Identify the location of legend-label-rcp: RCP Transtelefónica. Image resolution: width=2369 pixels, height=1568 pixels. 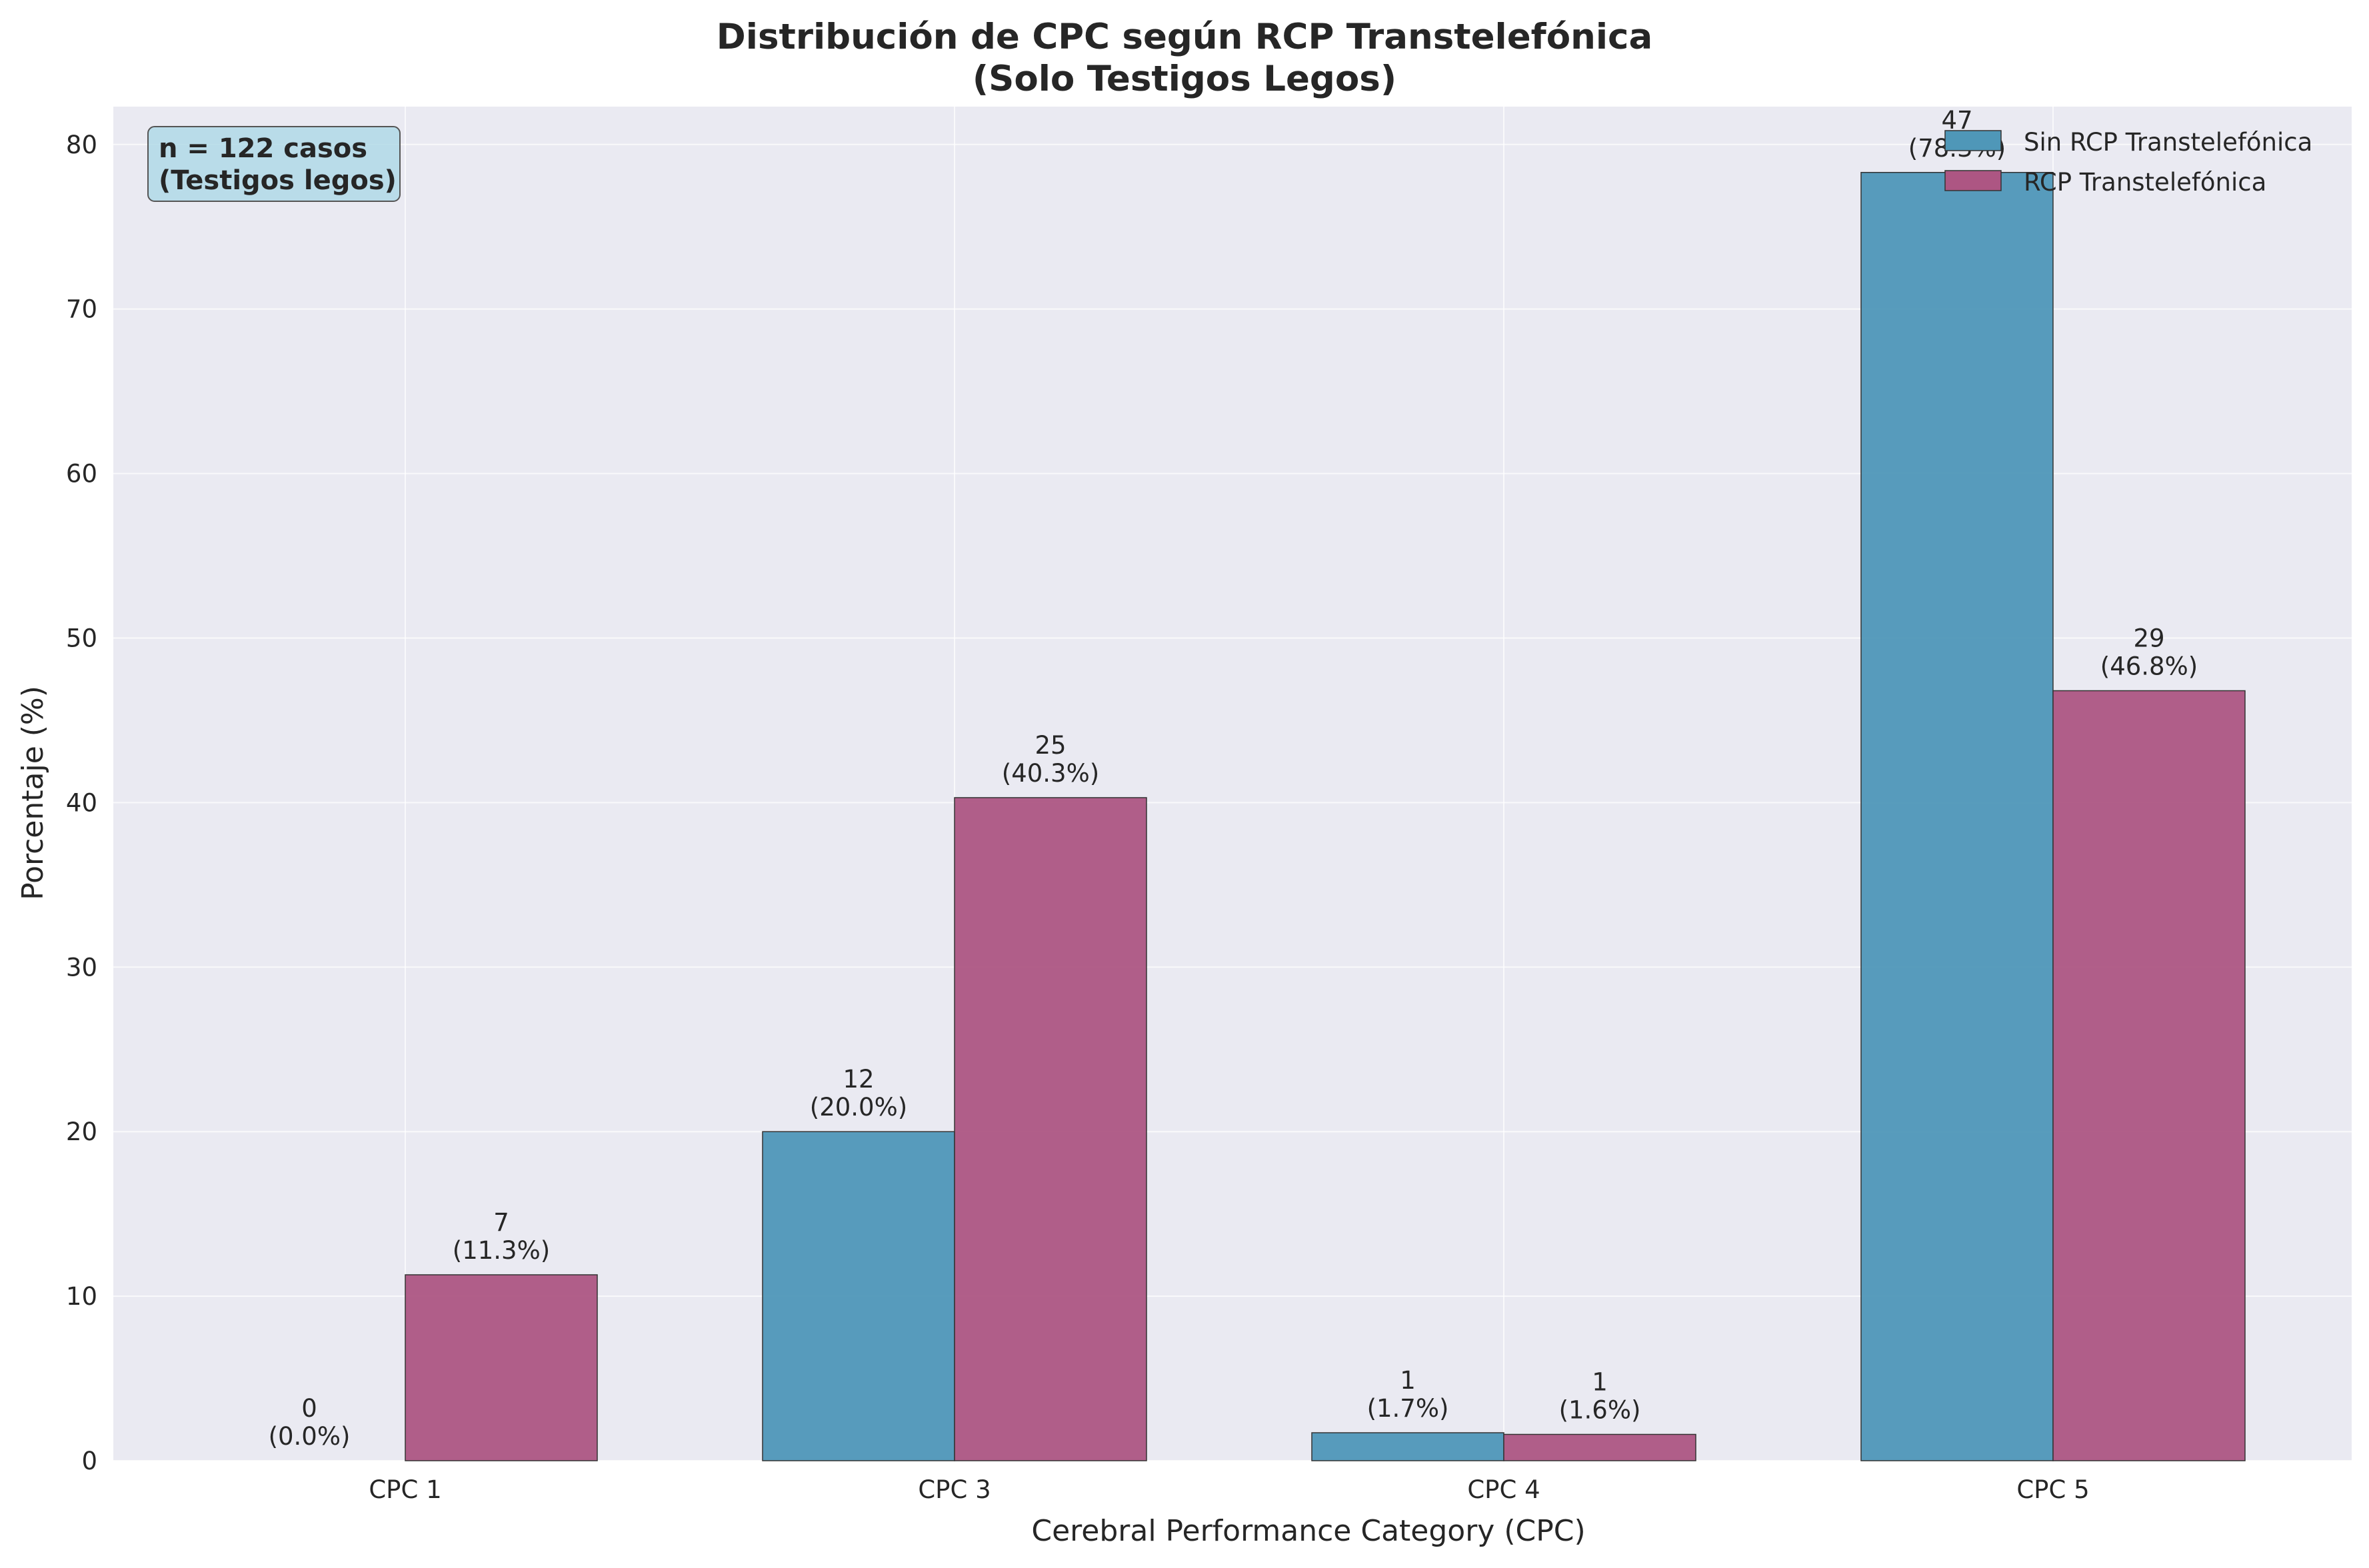
(2145, 183).